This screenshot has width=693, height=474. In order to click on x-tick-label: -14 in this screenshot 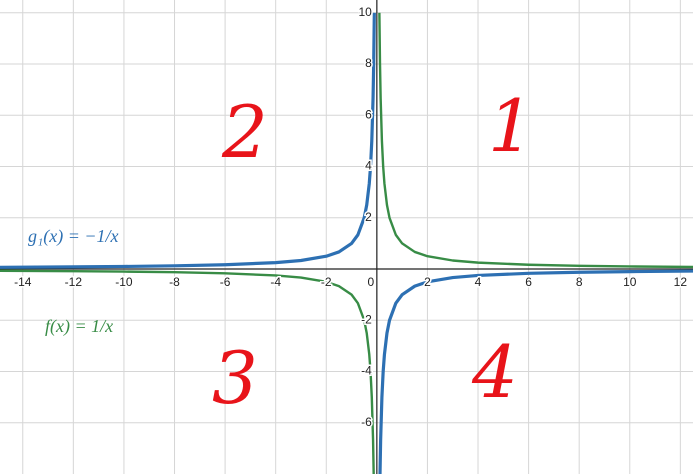, I will do `click(23, 282)`.